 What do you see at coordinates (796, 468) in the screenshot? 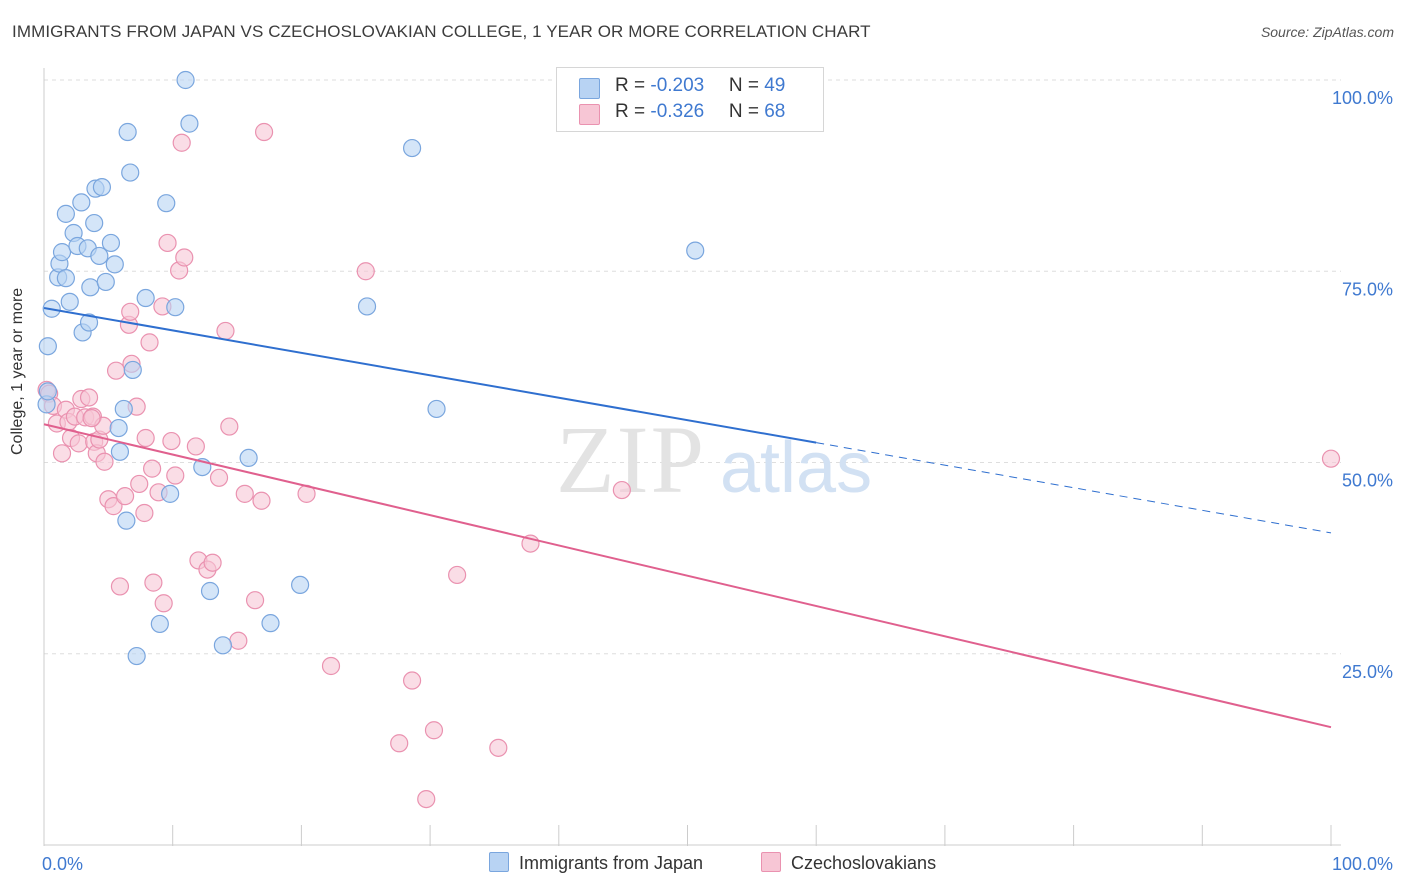
I see `watermark-atlas: atlas` at bounding box center [796, 468].